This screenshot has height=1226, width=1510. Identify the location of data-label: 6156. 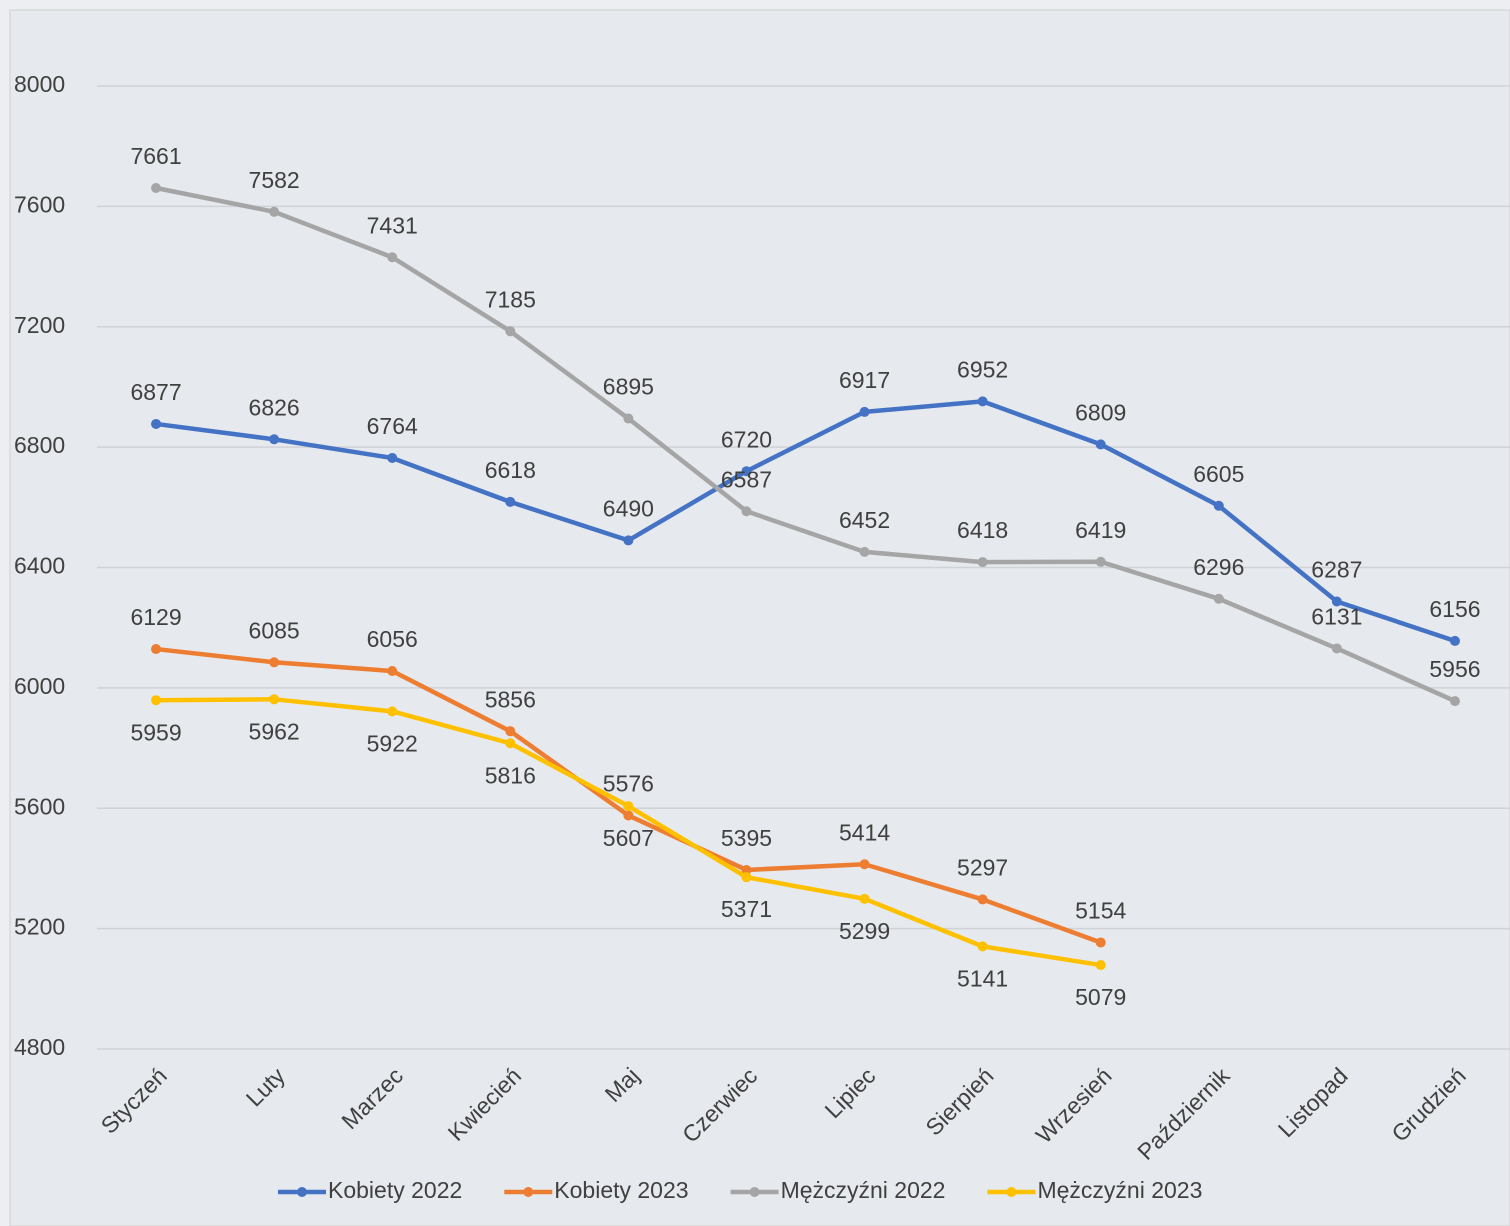
(1454, 609).